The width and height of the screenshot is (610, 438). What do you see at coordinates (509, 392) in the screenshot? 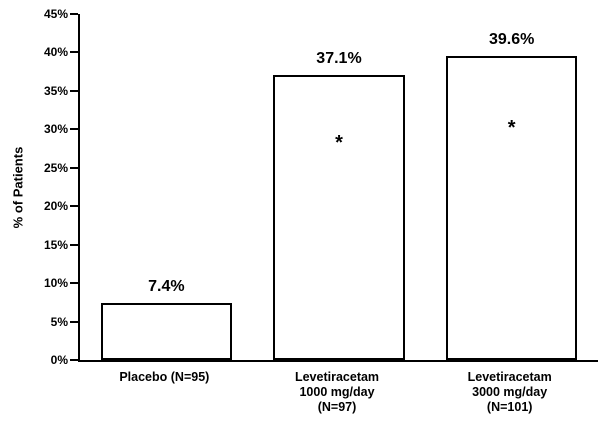
I see `x-category-label: Levetiracetam 3000 mg/day (N=101)` at bounding box center [509, 392].